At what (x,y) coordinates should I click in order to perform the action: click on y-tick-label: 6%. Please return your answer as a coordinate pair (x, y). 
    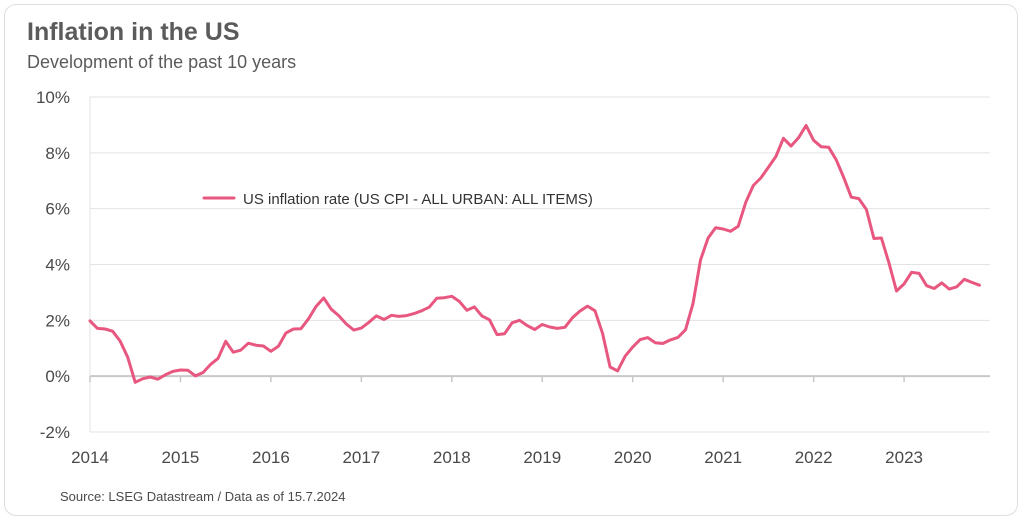
    Looking at the image, I should click on (57, 209).